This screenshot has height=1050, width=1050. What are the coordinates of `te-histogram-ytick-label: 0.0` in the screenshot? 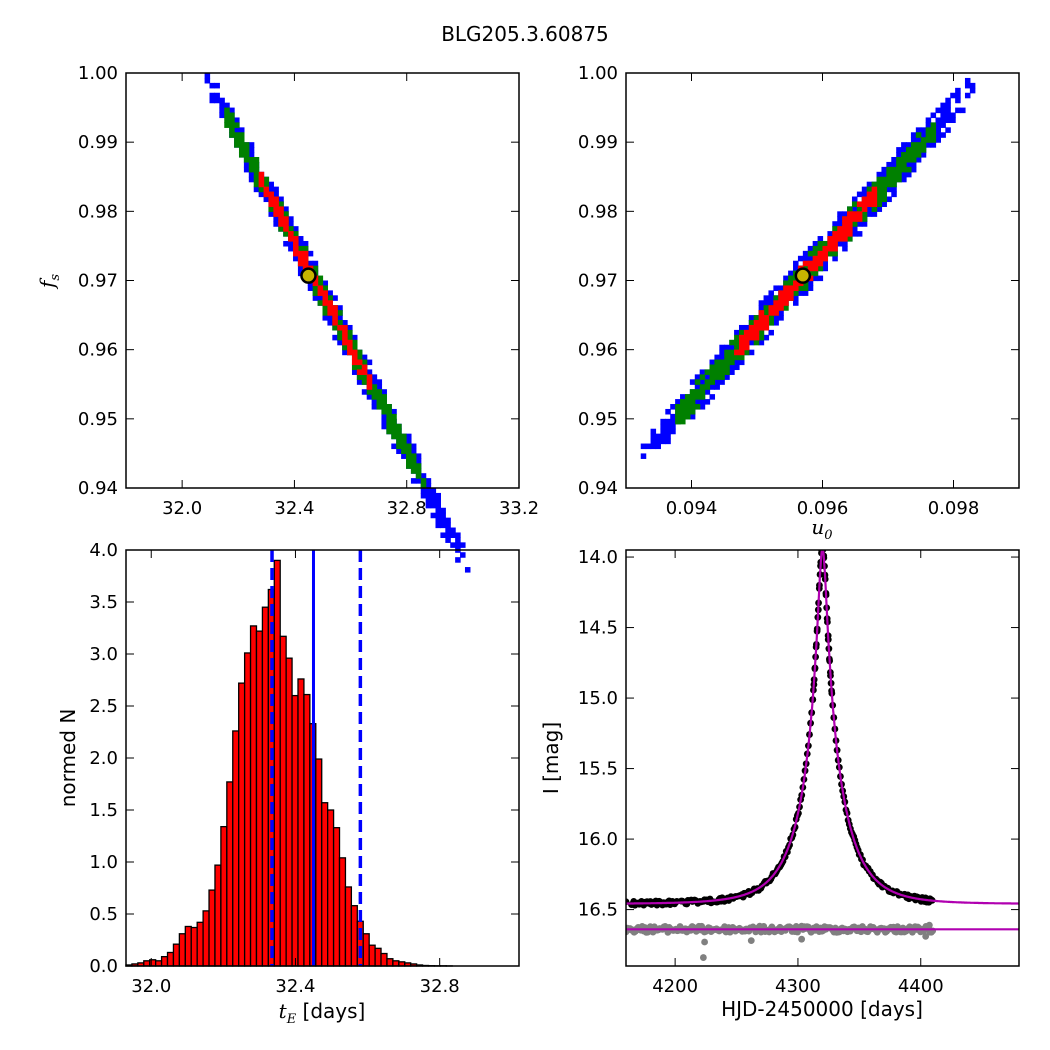 It's located at (103, 966).